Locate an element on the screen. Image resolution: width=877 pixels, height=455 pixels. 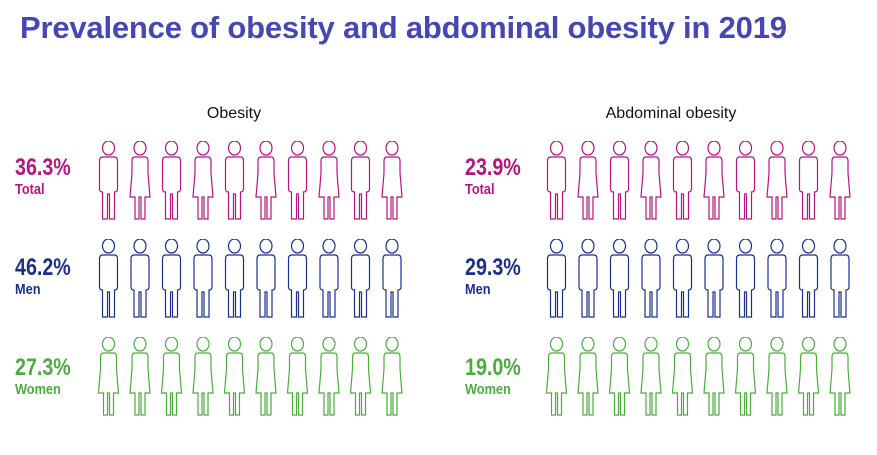
obesity-total-label: 36.3% Total is located at coordinates (55, 177).